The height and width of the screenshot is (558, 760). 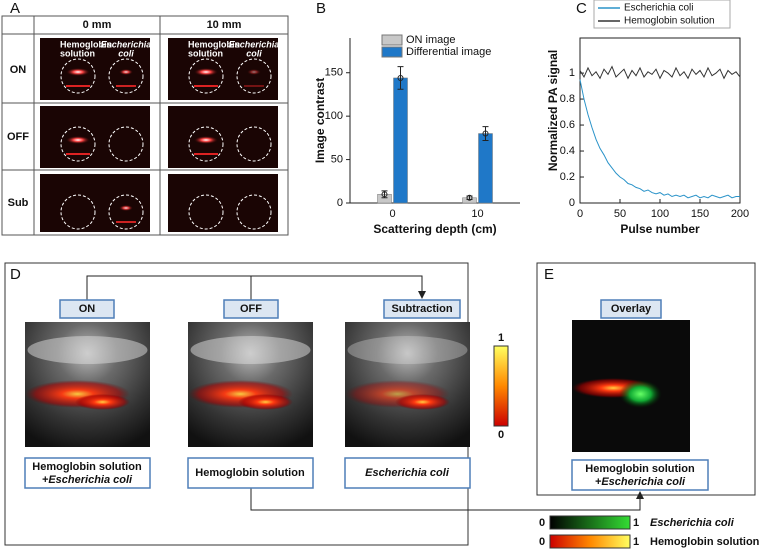 I want to click on x-tick-label: 200, so click(x=740, y=214).